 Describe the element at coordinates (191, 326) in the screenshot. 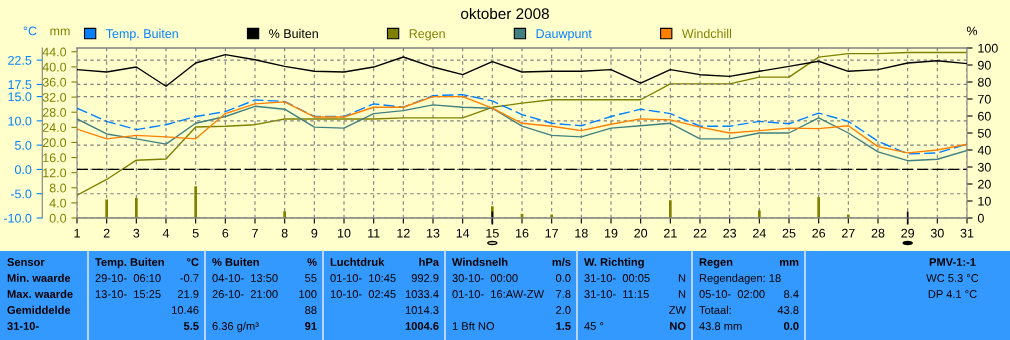

I see `text: 5.5` at that location.